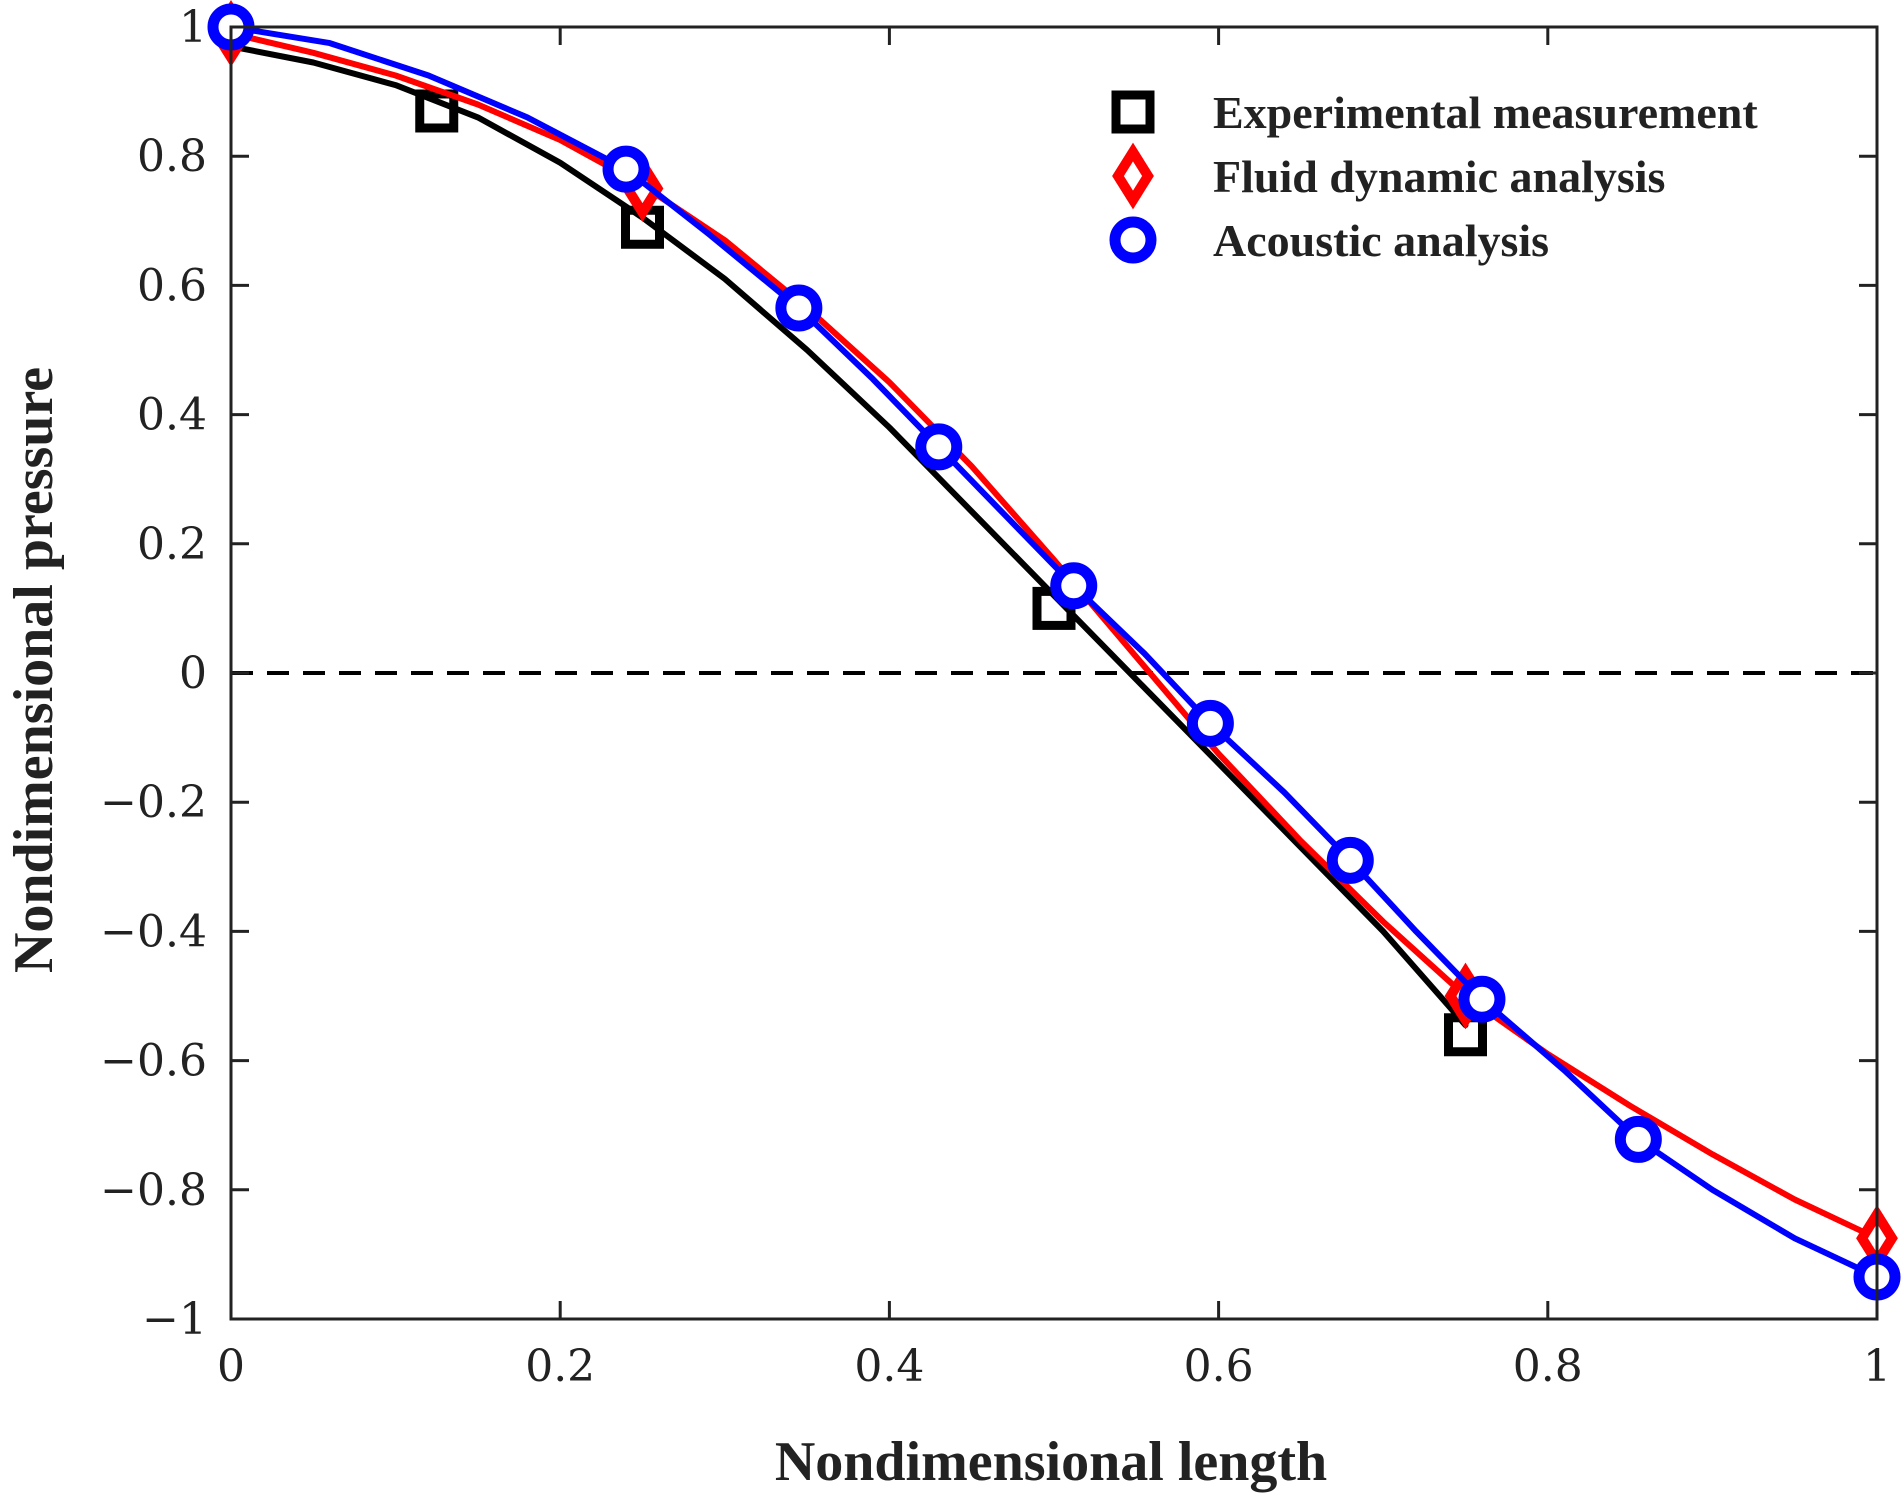 The width and height of the screenshot is (1902, 1502). I want to click on legend-marker-acoustic, so click(1133, 240).